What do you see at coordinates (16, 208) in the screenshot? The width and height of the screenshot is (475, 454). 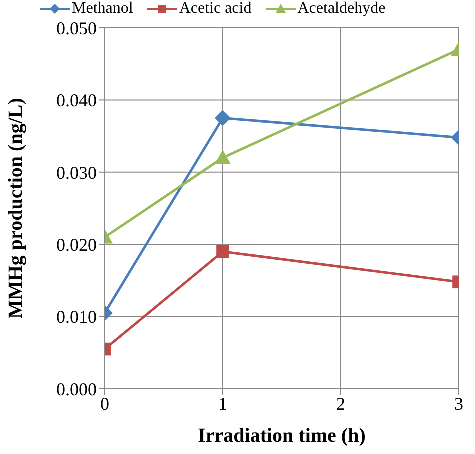 I see `y-axis-title: MMHg production (ng/L)` at bounding box center [16, 208].